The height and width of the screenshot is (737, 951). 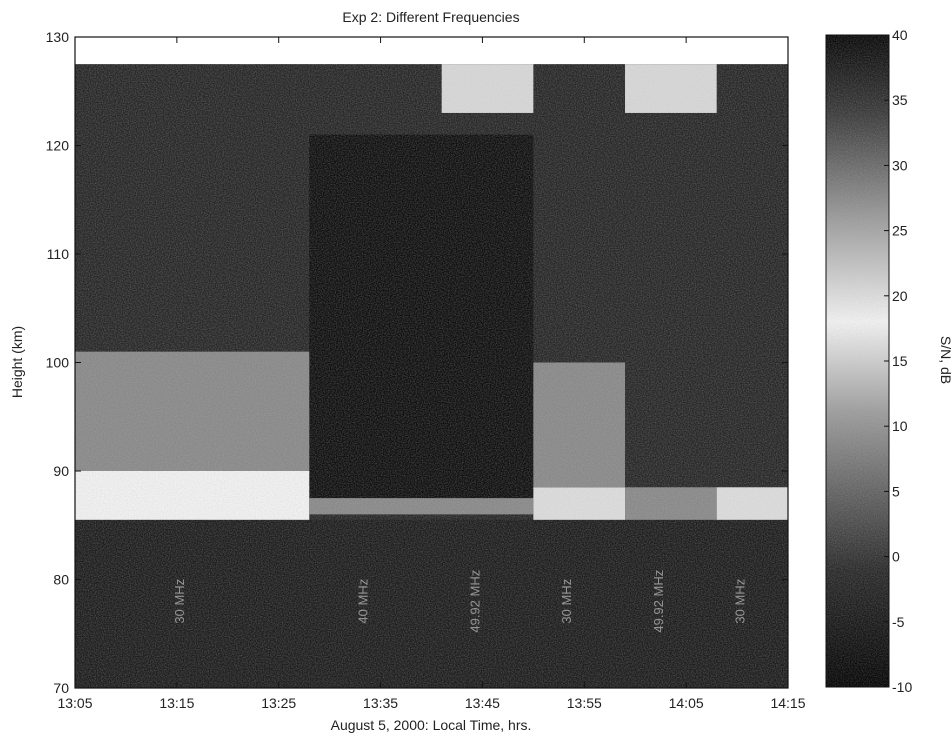 I want to click on colorbar-ticks: -10 -5 0 5 10 15 20 25 30 35 40, so click(x=898, y=361).